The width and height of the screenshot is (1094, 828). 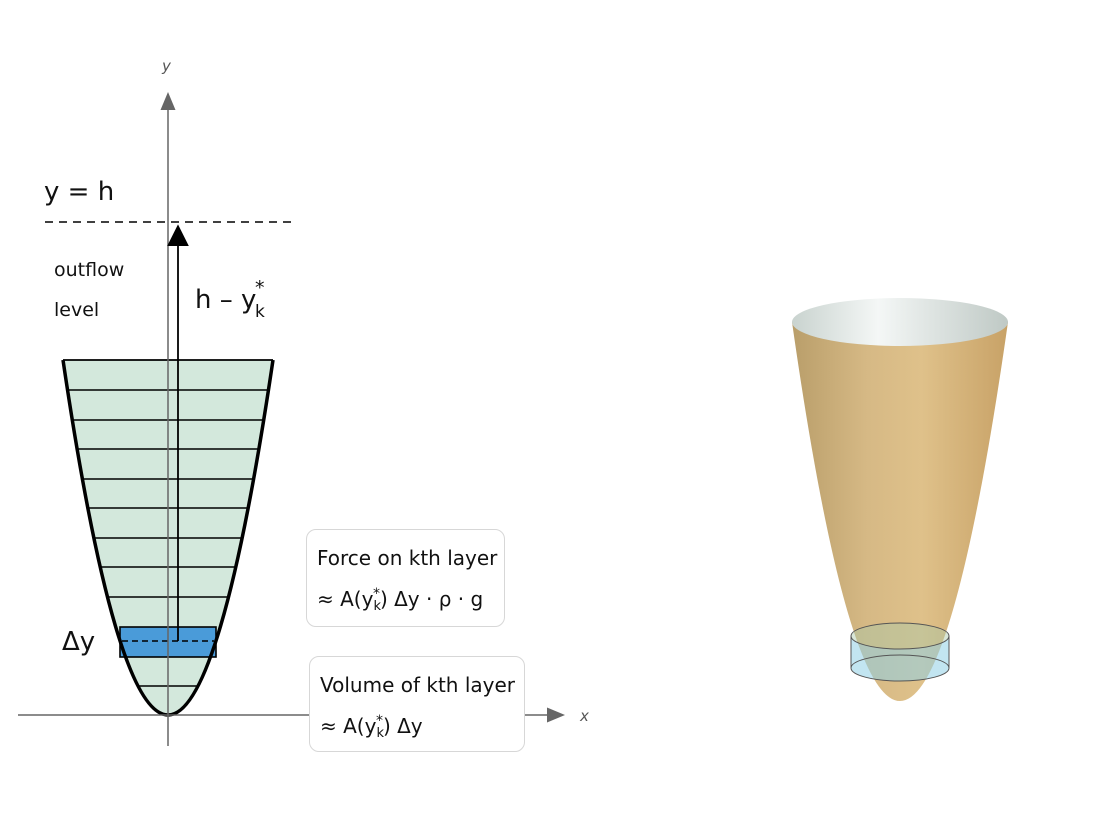 I want to click on force-formula-sup: *, so click(x=376, y=594).